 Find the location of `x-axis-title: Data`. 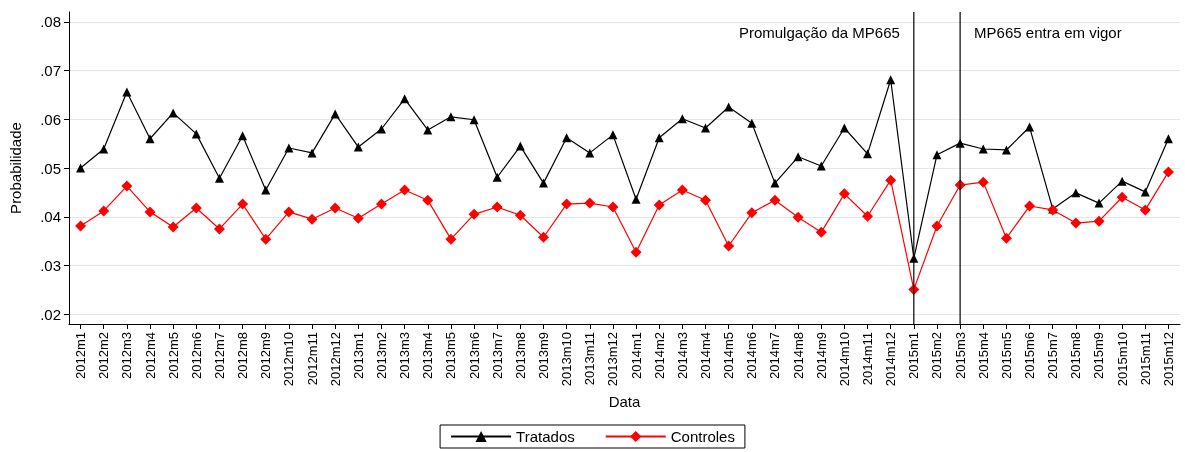

x-axis-title: Data is located at coordinates (624, 402).